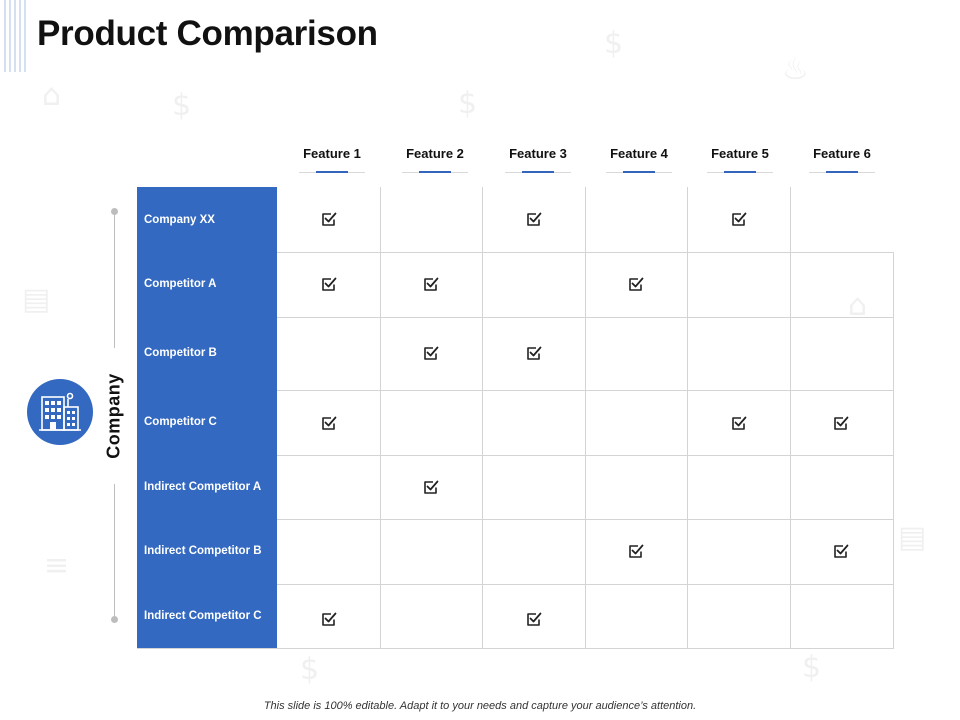 Image resolution: width=960 pixels, height=720 pixels. I want to click on company-axis-label: Company, so click(113, 416).